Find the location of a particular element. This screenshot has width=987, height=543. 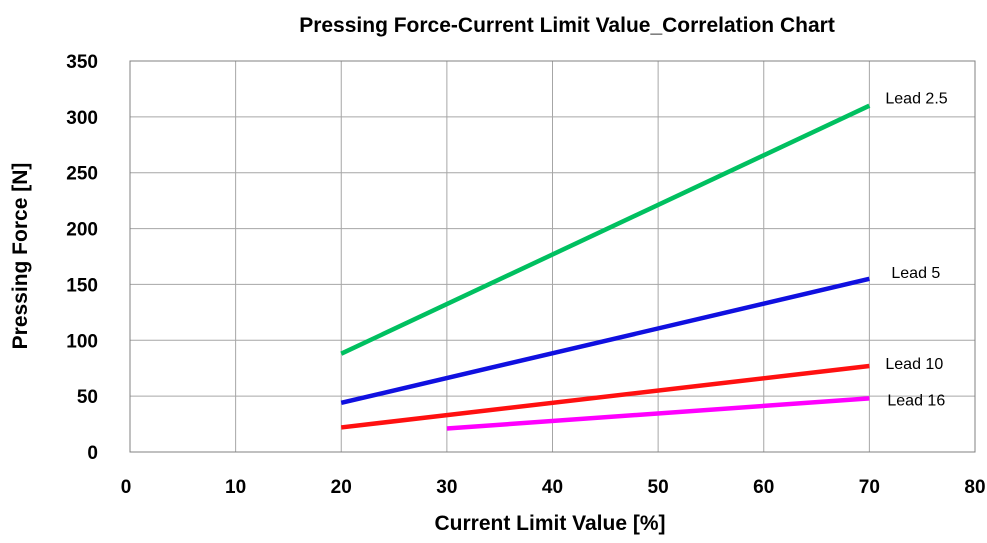

y-tick-label: 250 is located at coordinates (82, 174).